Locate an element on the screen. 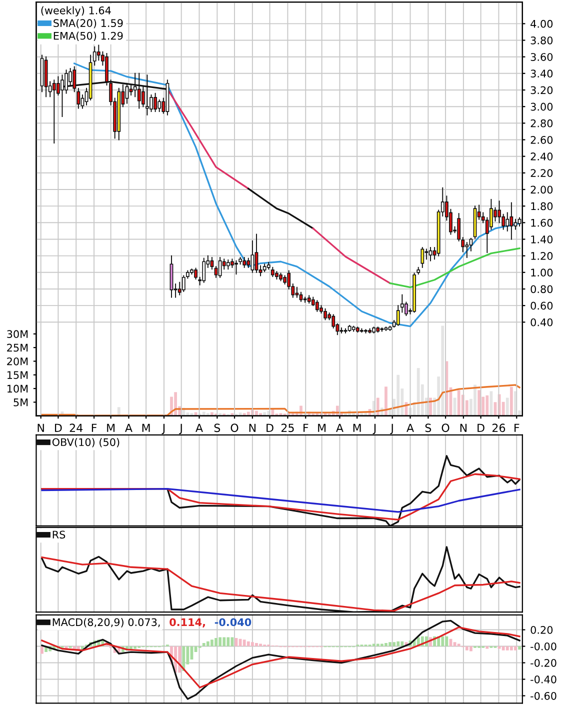  x-tick-label: 26 is located at coordinates (499, 428).